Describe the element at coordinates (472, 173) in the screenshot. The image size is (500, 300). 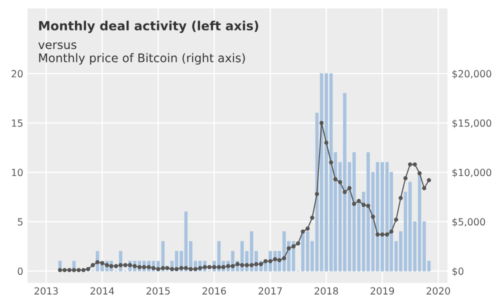
I see `y2-tick-label: $10,000` at that location.